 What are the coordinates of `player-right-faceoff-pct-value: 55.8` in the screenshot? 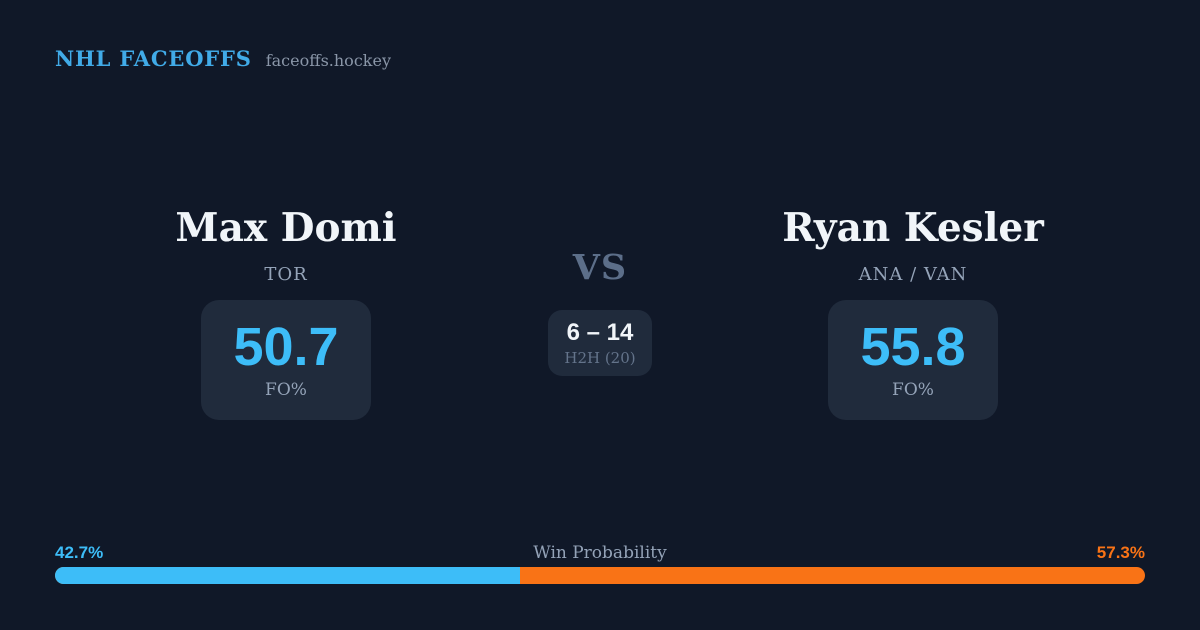 It's located at (913, 347).